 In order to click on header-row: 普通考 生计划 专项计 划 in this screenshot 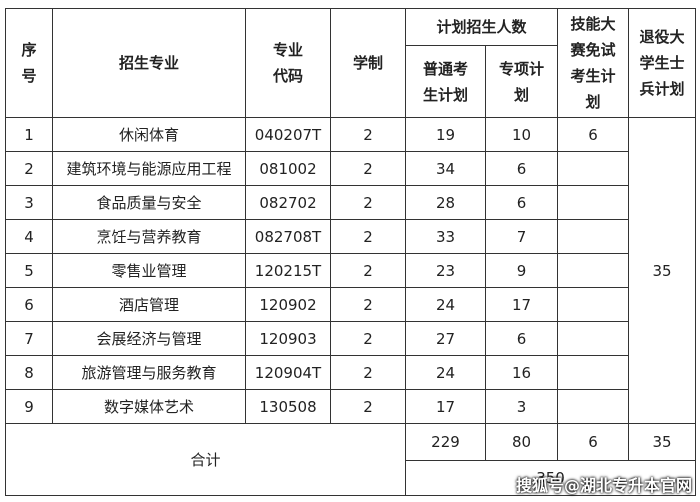, I will do `click(351, 81)`.